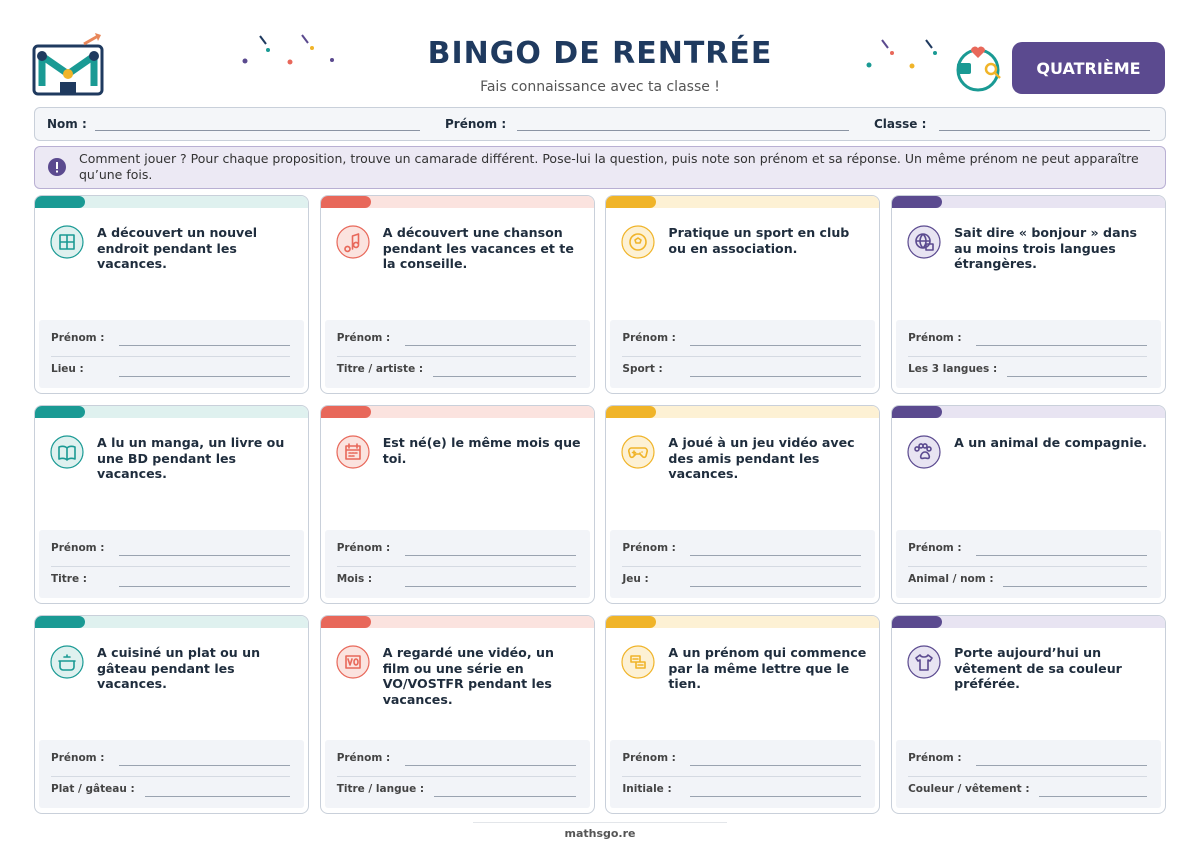 This screenshot has height=849, width=1200. What do you see at coordinates (380, 369) in the screenshot?
I see `answer-label: Titre / artiste :` at bounding box center [380, 369].